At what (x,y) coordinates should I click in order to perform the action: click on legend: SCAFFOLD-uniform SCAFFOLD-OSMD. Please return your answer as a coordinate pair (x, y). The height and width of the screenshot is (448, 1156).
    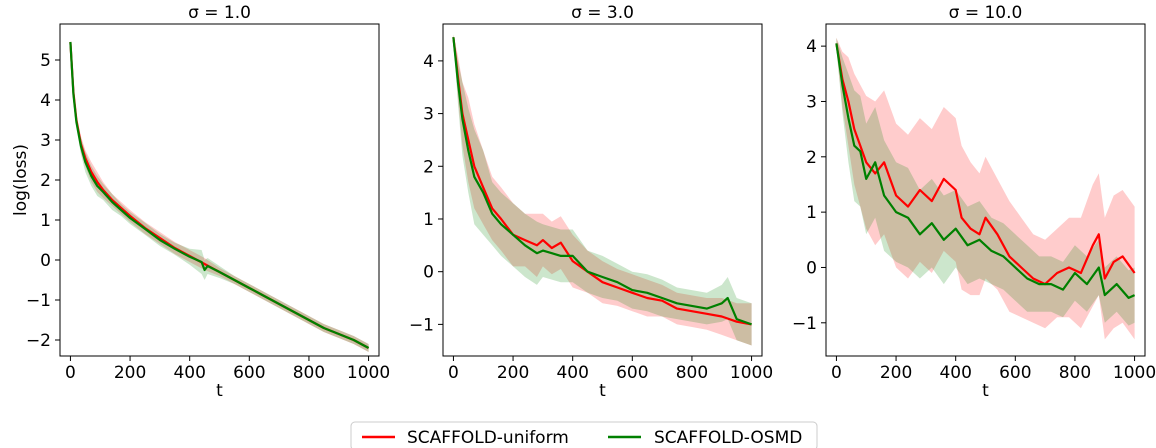
    Looking at the image, I should click on (584, 434).